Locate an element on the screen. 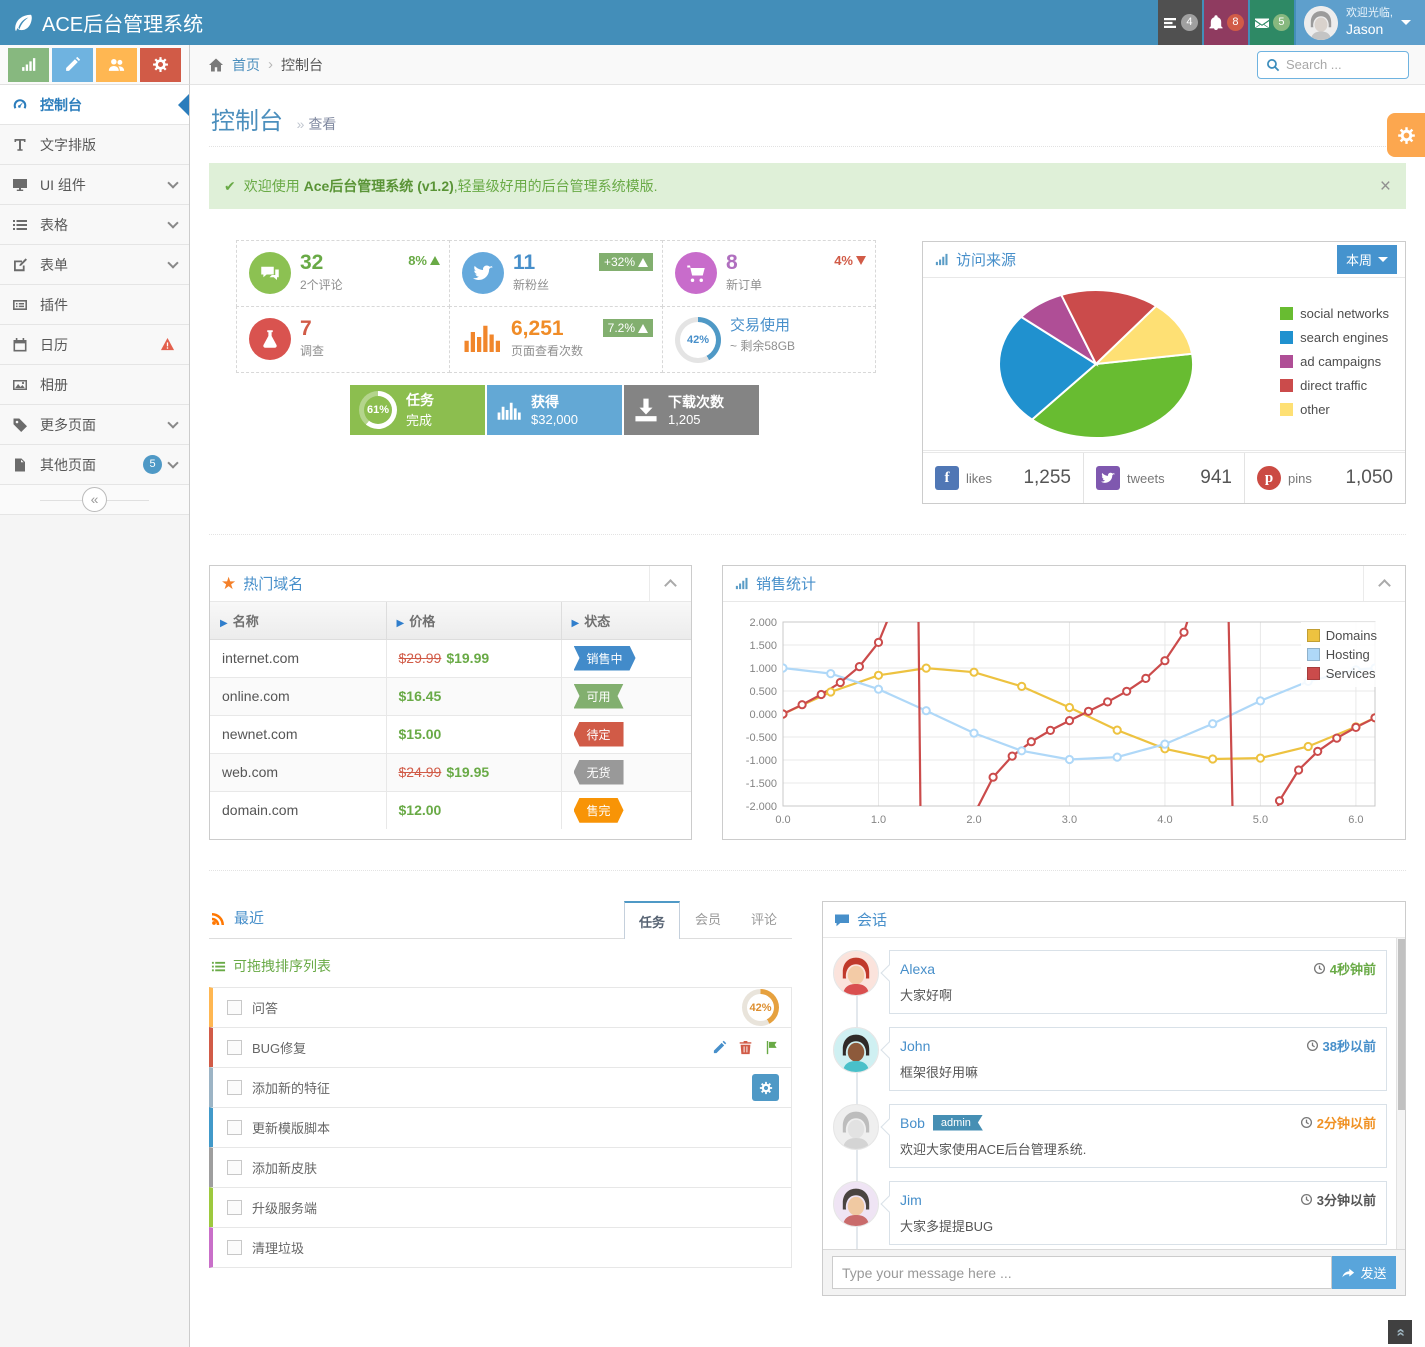 Image resolution: width=1425 pixels, height=1347 pixels. tab-会员: 会员 is located at coordinates (707, 919).